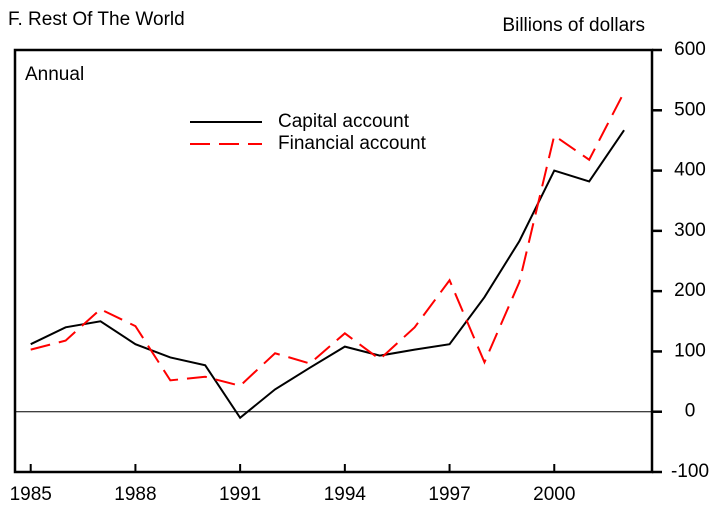 Image resolution: width=728 pixels, height=510 pixels. Describe the element at coordinates (449, 494) in the screenshot. I see `x-tick-label: 1997` at that location.